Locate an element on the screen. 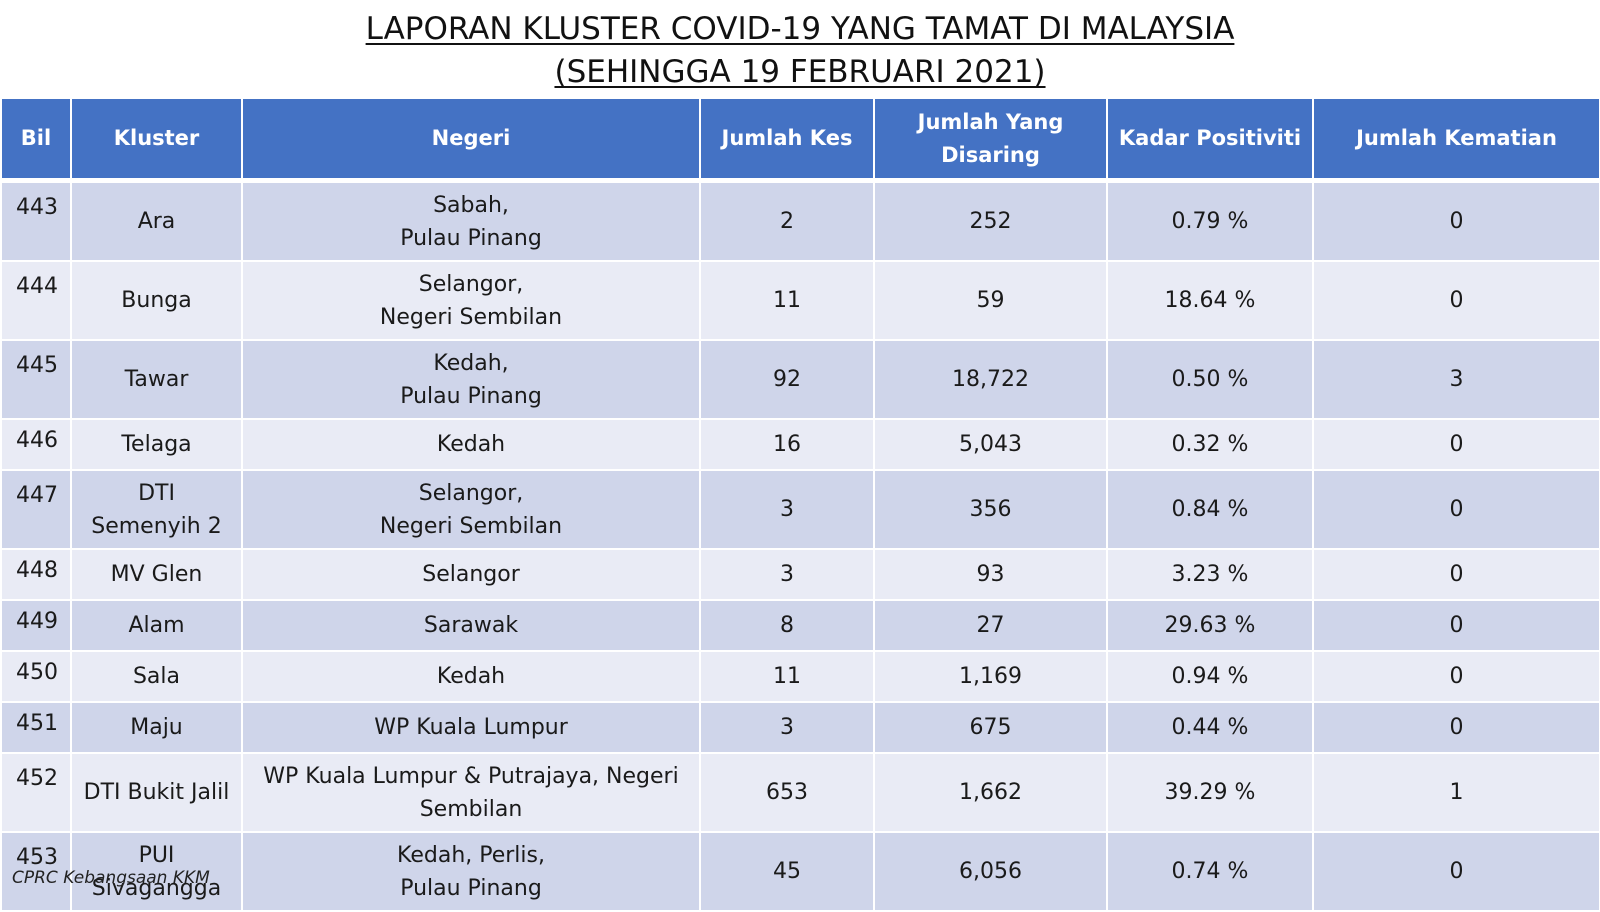 The image size is (1600, 912). cell-jumlah-disaring: 27 is located at coordinates (990, 625).